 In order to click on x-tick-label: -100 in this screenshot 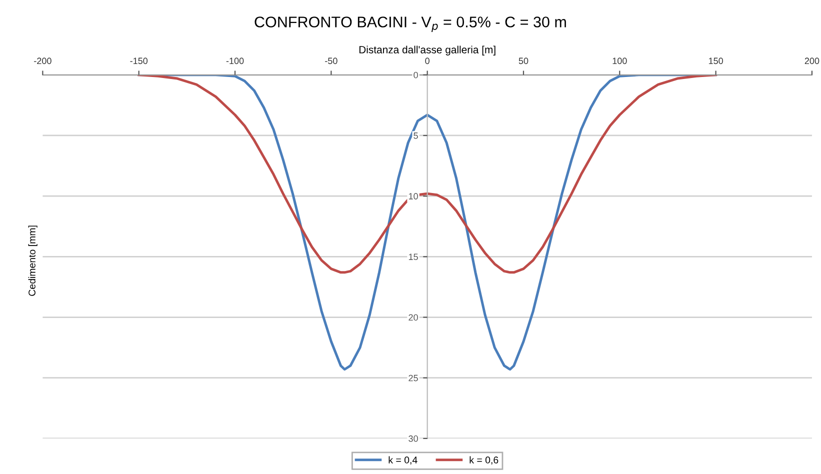, I will do `click(235, 61)`.